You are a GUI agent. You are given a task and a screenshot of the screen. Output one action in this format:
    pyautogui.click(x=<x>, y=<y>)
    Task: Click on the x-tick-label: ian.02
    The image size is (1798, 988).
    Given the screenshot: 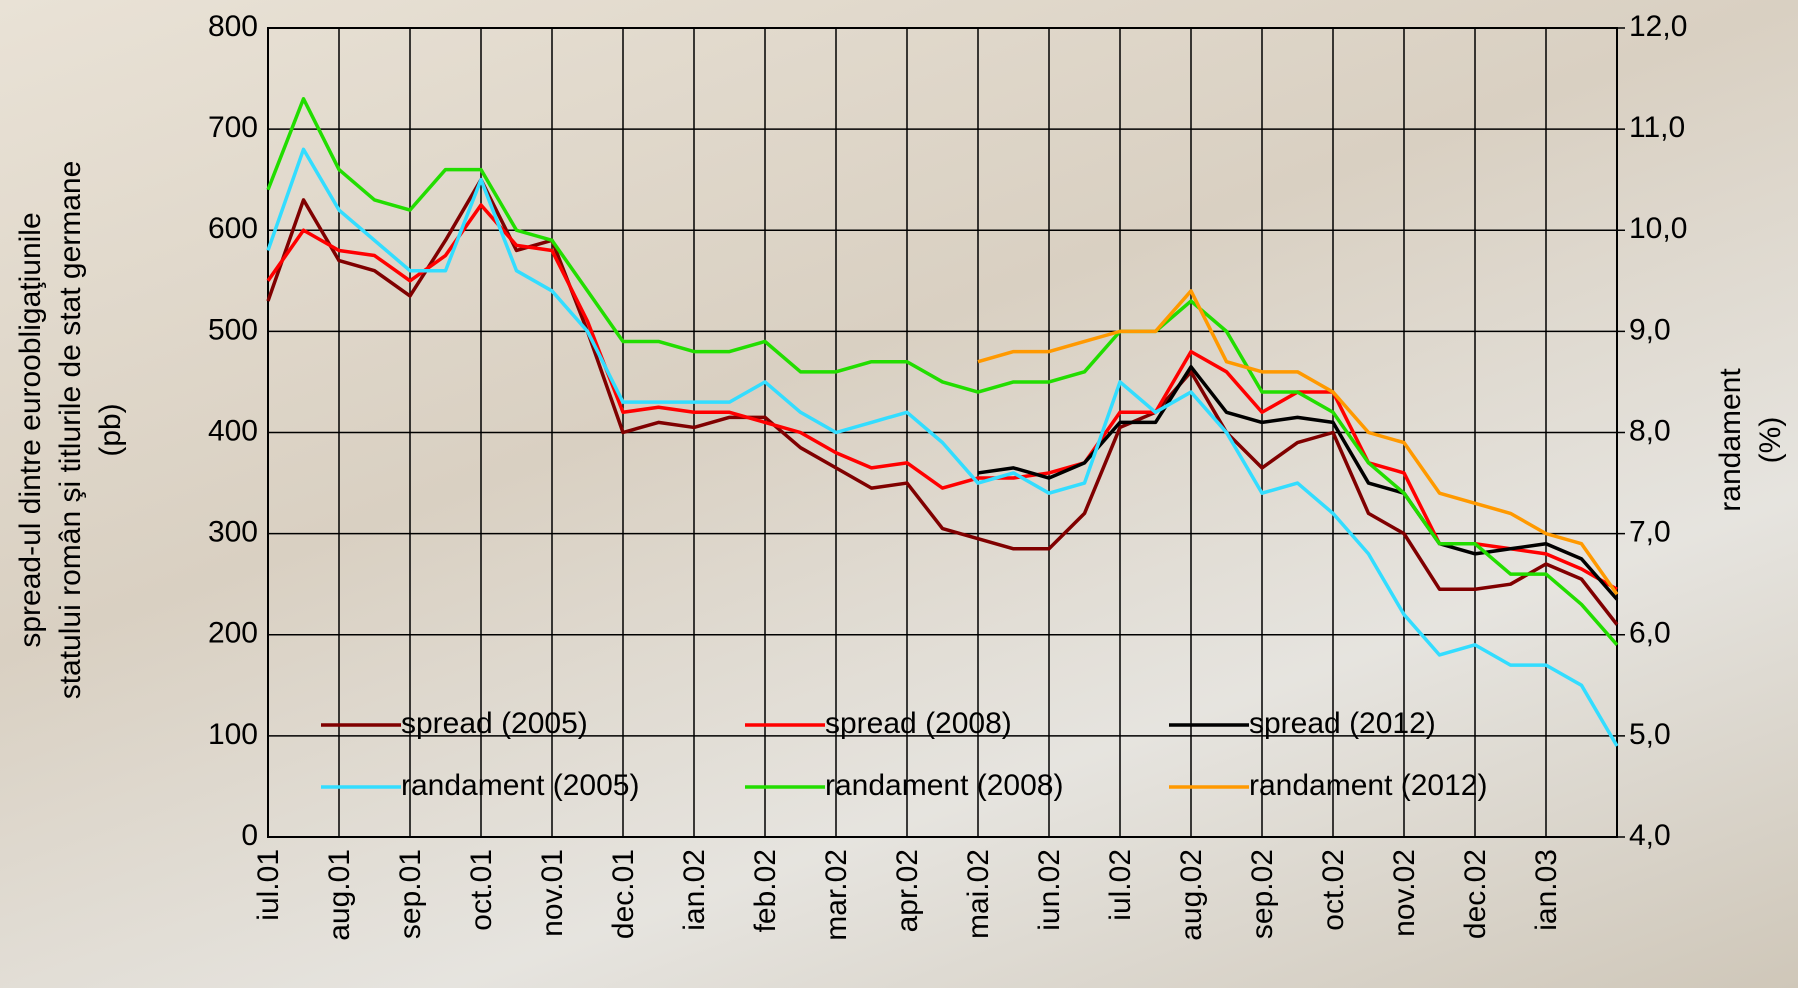 What is the action you would take?
    pyautogui.click(x=694, y=890)
    